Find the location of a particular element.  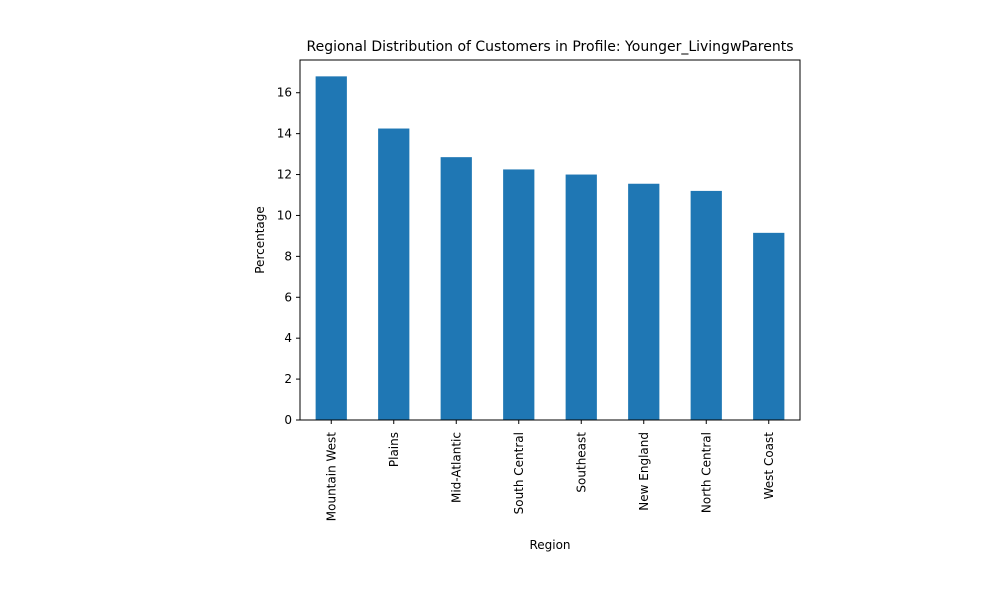

bar-new-england is located at coordinates (644, 301).